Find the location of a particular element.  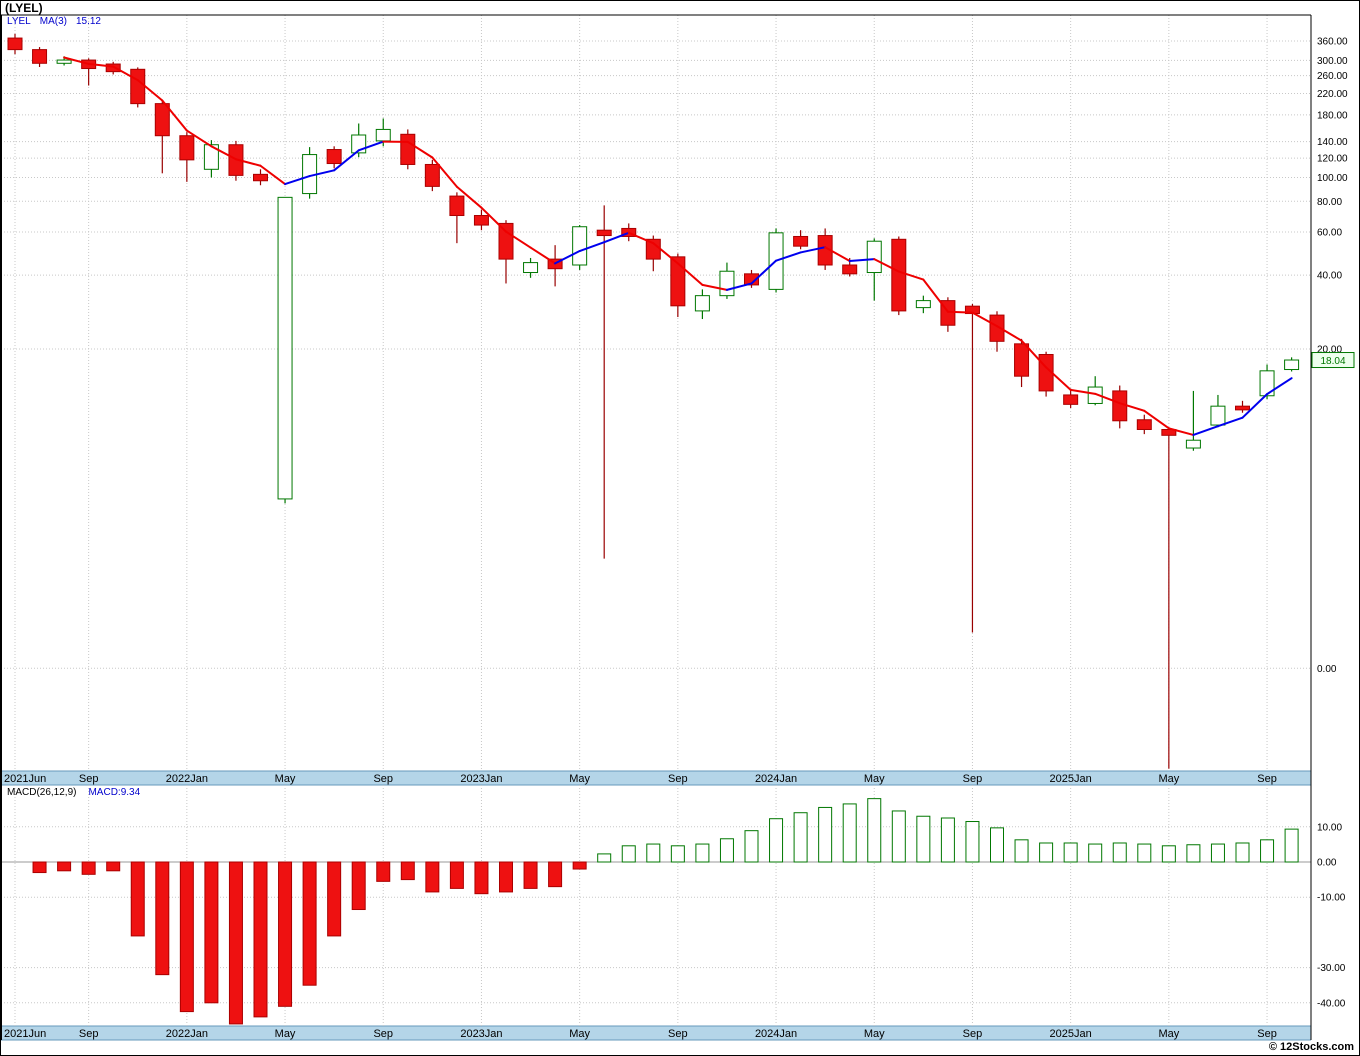

macd-params-label: MACD(26,12,9) is located at coordinates (42, 792).